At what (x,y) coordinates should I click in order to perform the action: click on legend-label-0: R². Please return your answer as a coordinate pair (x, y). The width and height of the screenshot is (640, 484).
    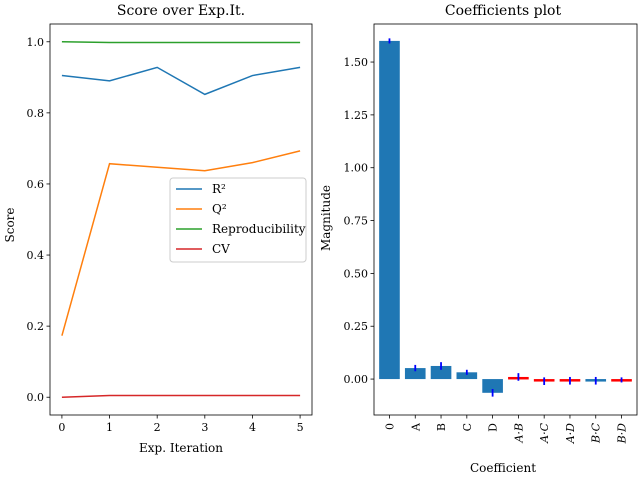
    Looking at the image, I should click on (219, 189).